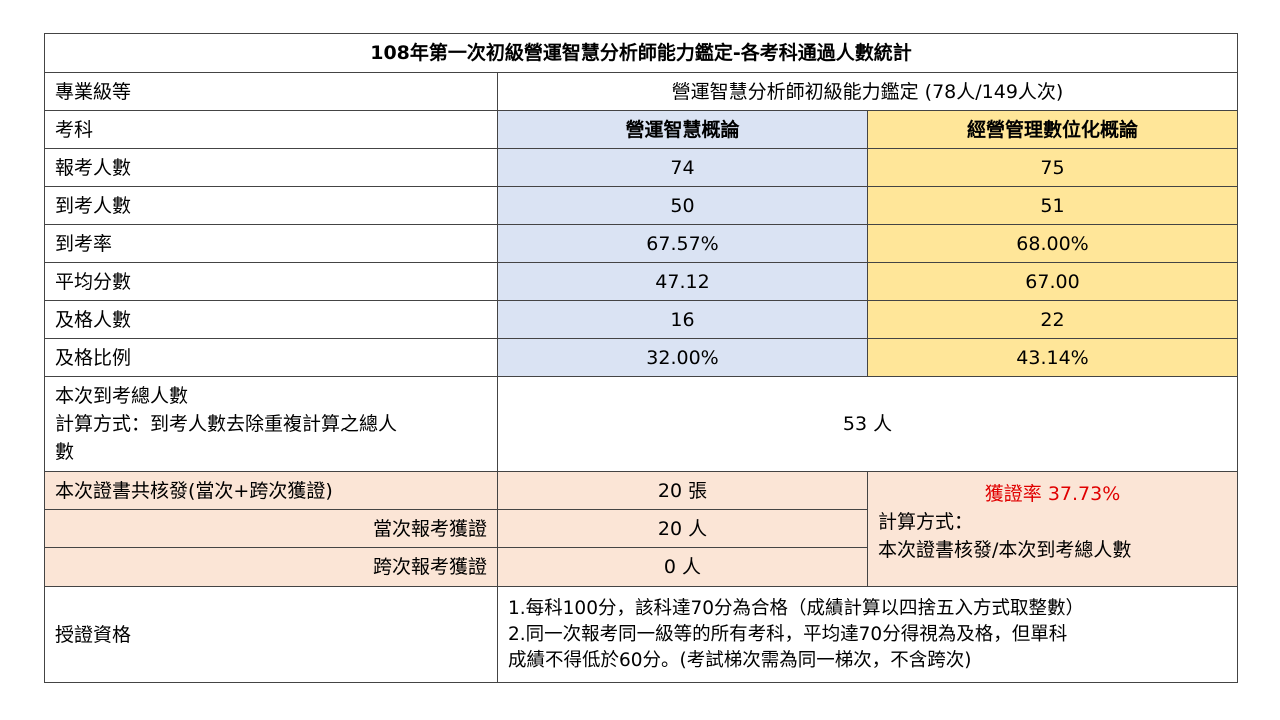 The image size is (1280, 720). What do you see at coordinates (740, 660) in the screenshot?
I see `rule-line: 成績不得低於60分。(考試梯次需為同一梯次，不含跨次)` at bounding box center [740, 660].